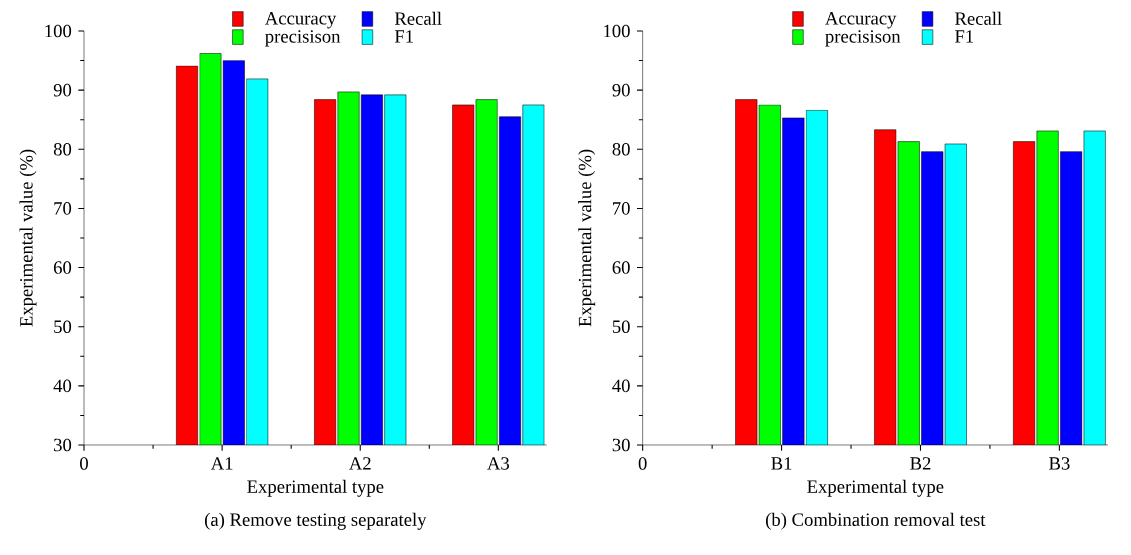 This screenshot has width=1131, height=555. What do you see at coordinates (920, 463) in the screenshot?
I see `x-tick-label: B2` at bounding box center [920, 463].